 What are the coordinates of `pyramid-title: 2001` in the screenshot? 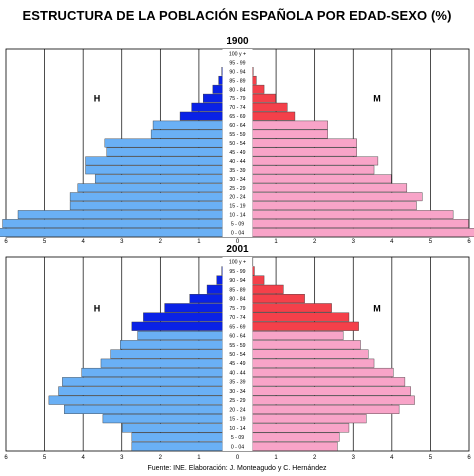 It's located at (237, 249).